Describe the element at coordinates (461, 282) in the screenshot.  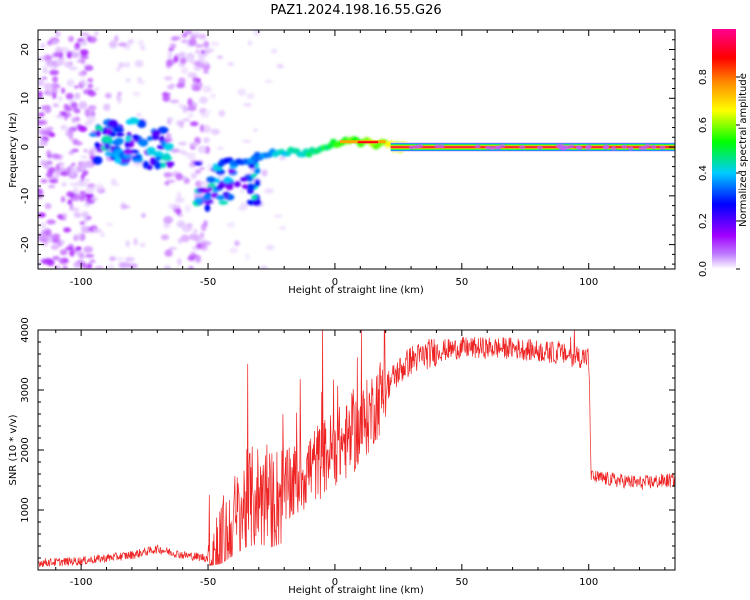
I see `x-tick-label: 50` at that location.